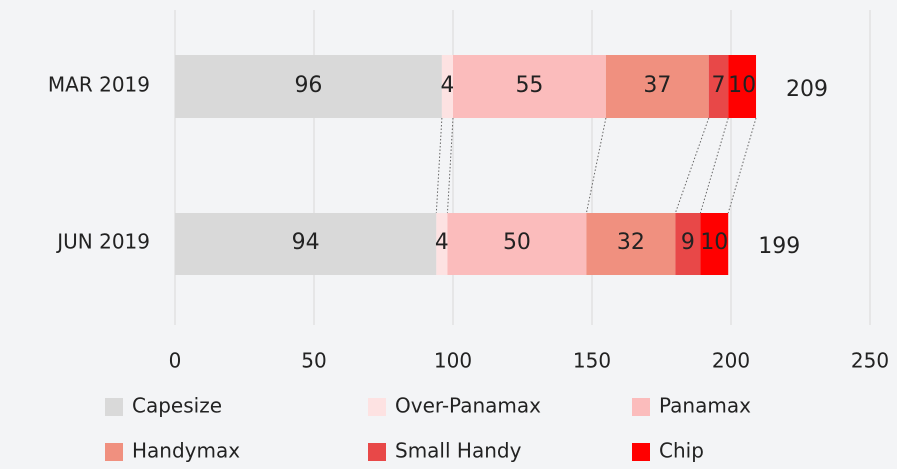 The width and height of the screenshot is (897, 469). Describe the element at coordinates (705, 406) in the screenshot. I see `legend-label: Panamax` at that location.